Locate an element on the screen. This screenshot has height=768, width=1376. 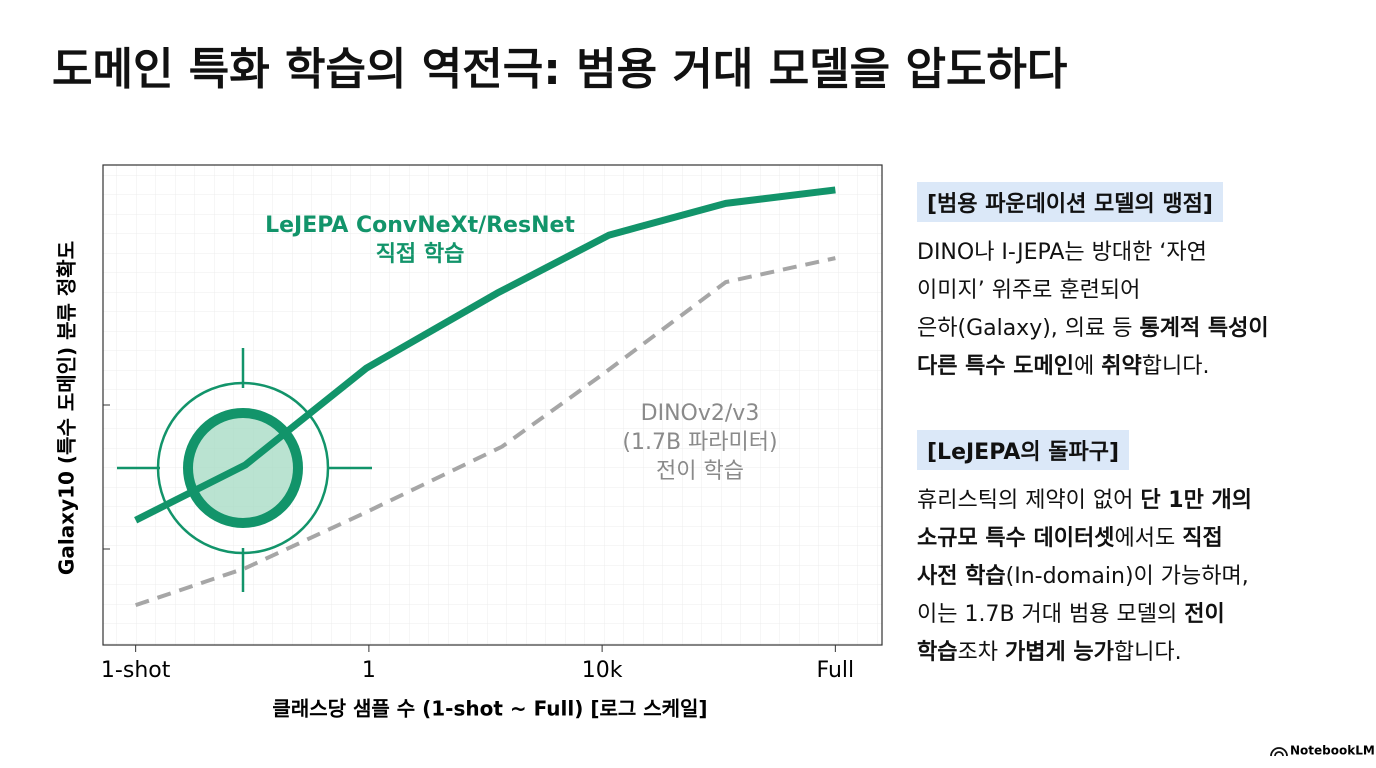
annotation: (1.7B 파라미터) is located at coordinates (699, 442).